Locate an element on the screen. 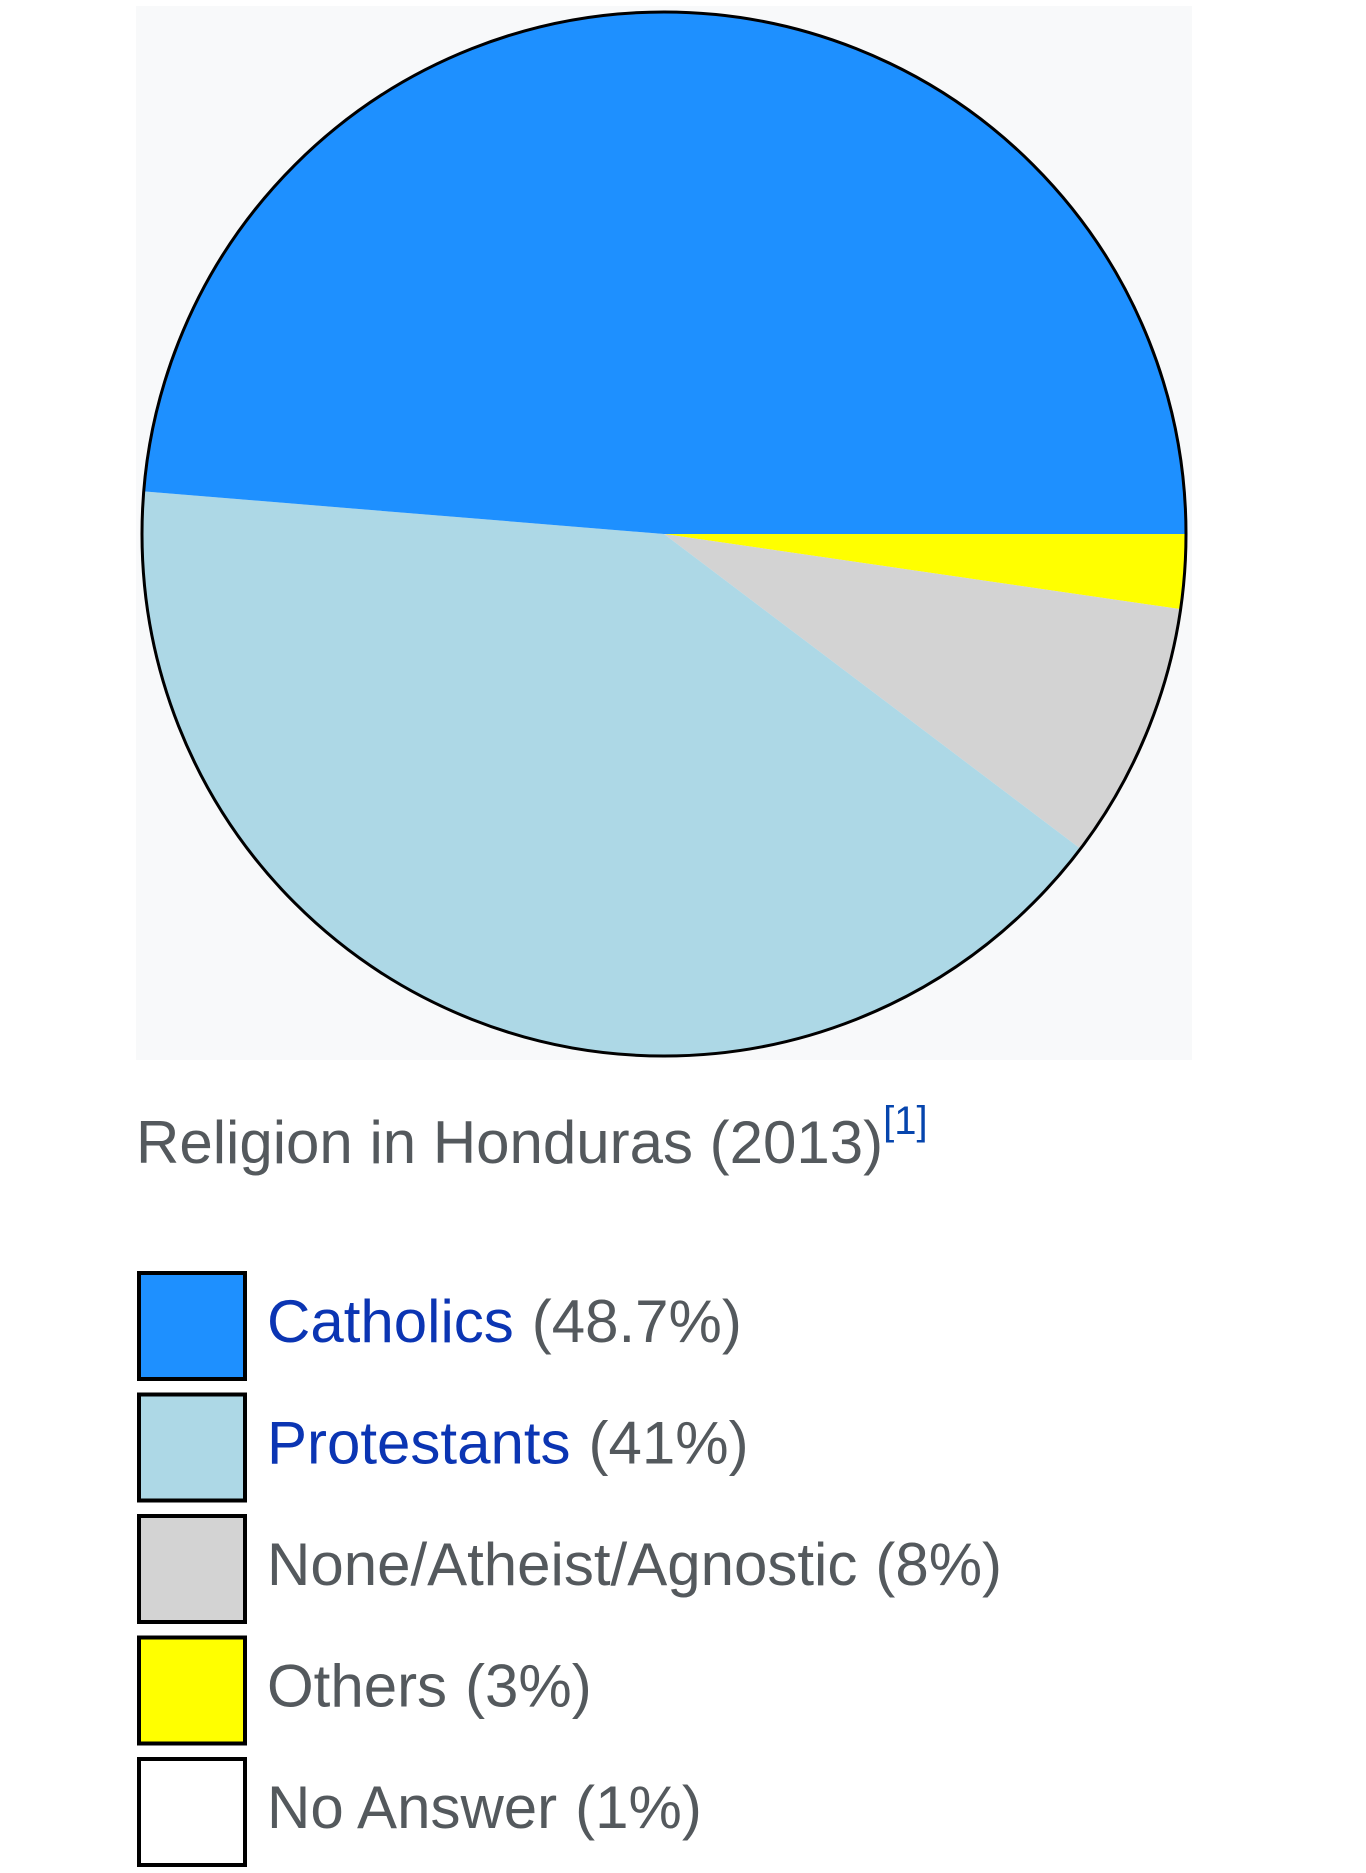  legend-label: None/Atheist/Agnostic is located at coordinates (562, 1564).